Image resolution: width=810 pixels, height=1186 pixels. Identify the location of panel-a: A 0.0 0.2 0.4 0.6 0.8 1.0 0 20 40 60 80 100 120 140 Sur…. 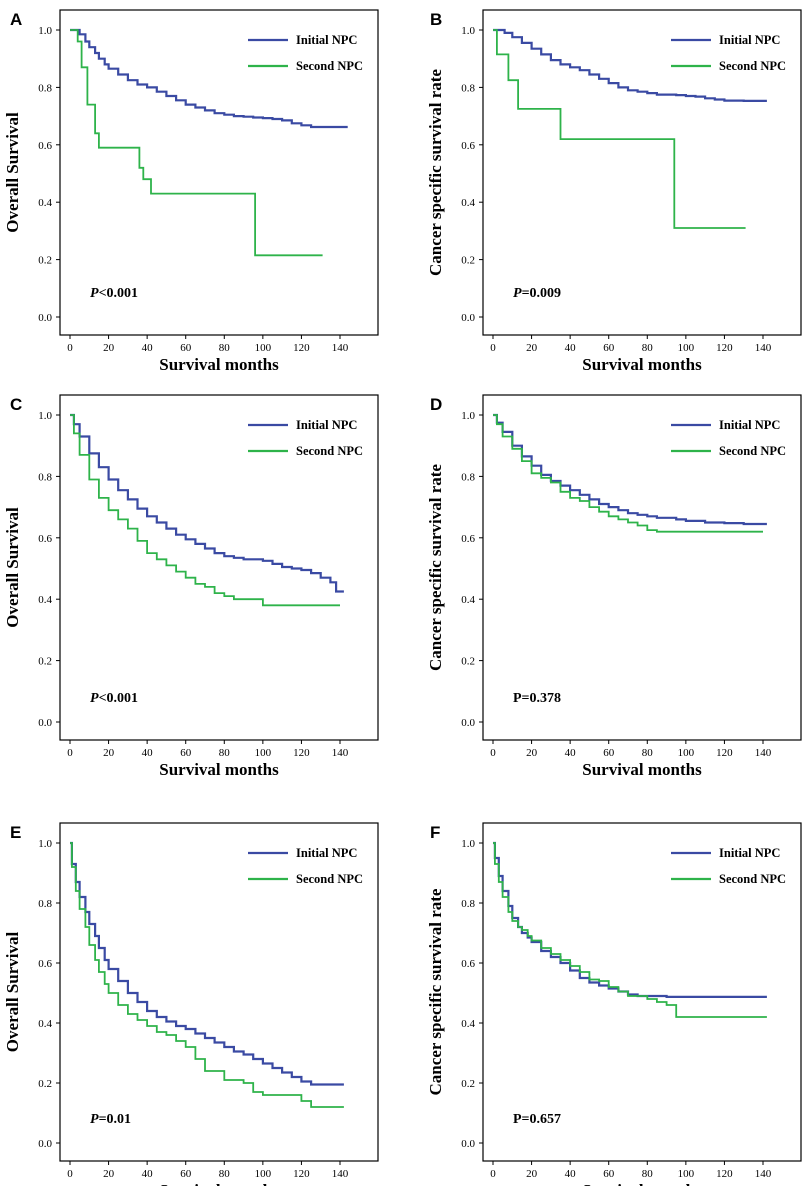
(191, 191).